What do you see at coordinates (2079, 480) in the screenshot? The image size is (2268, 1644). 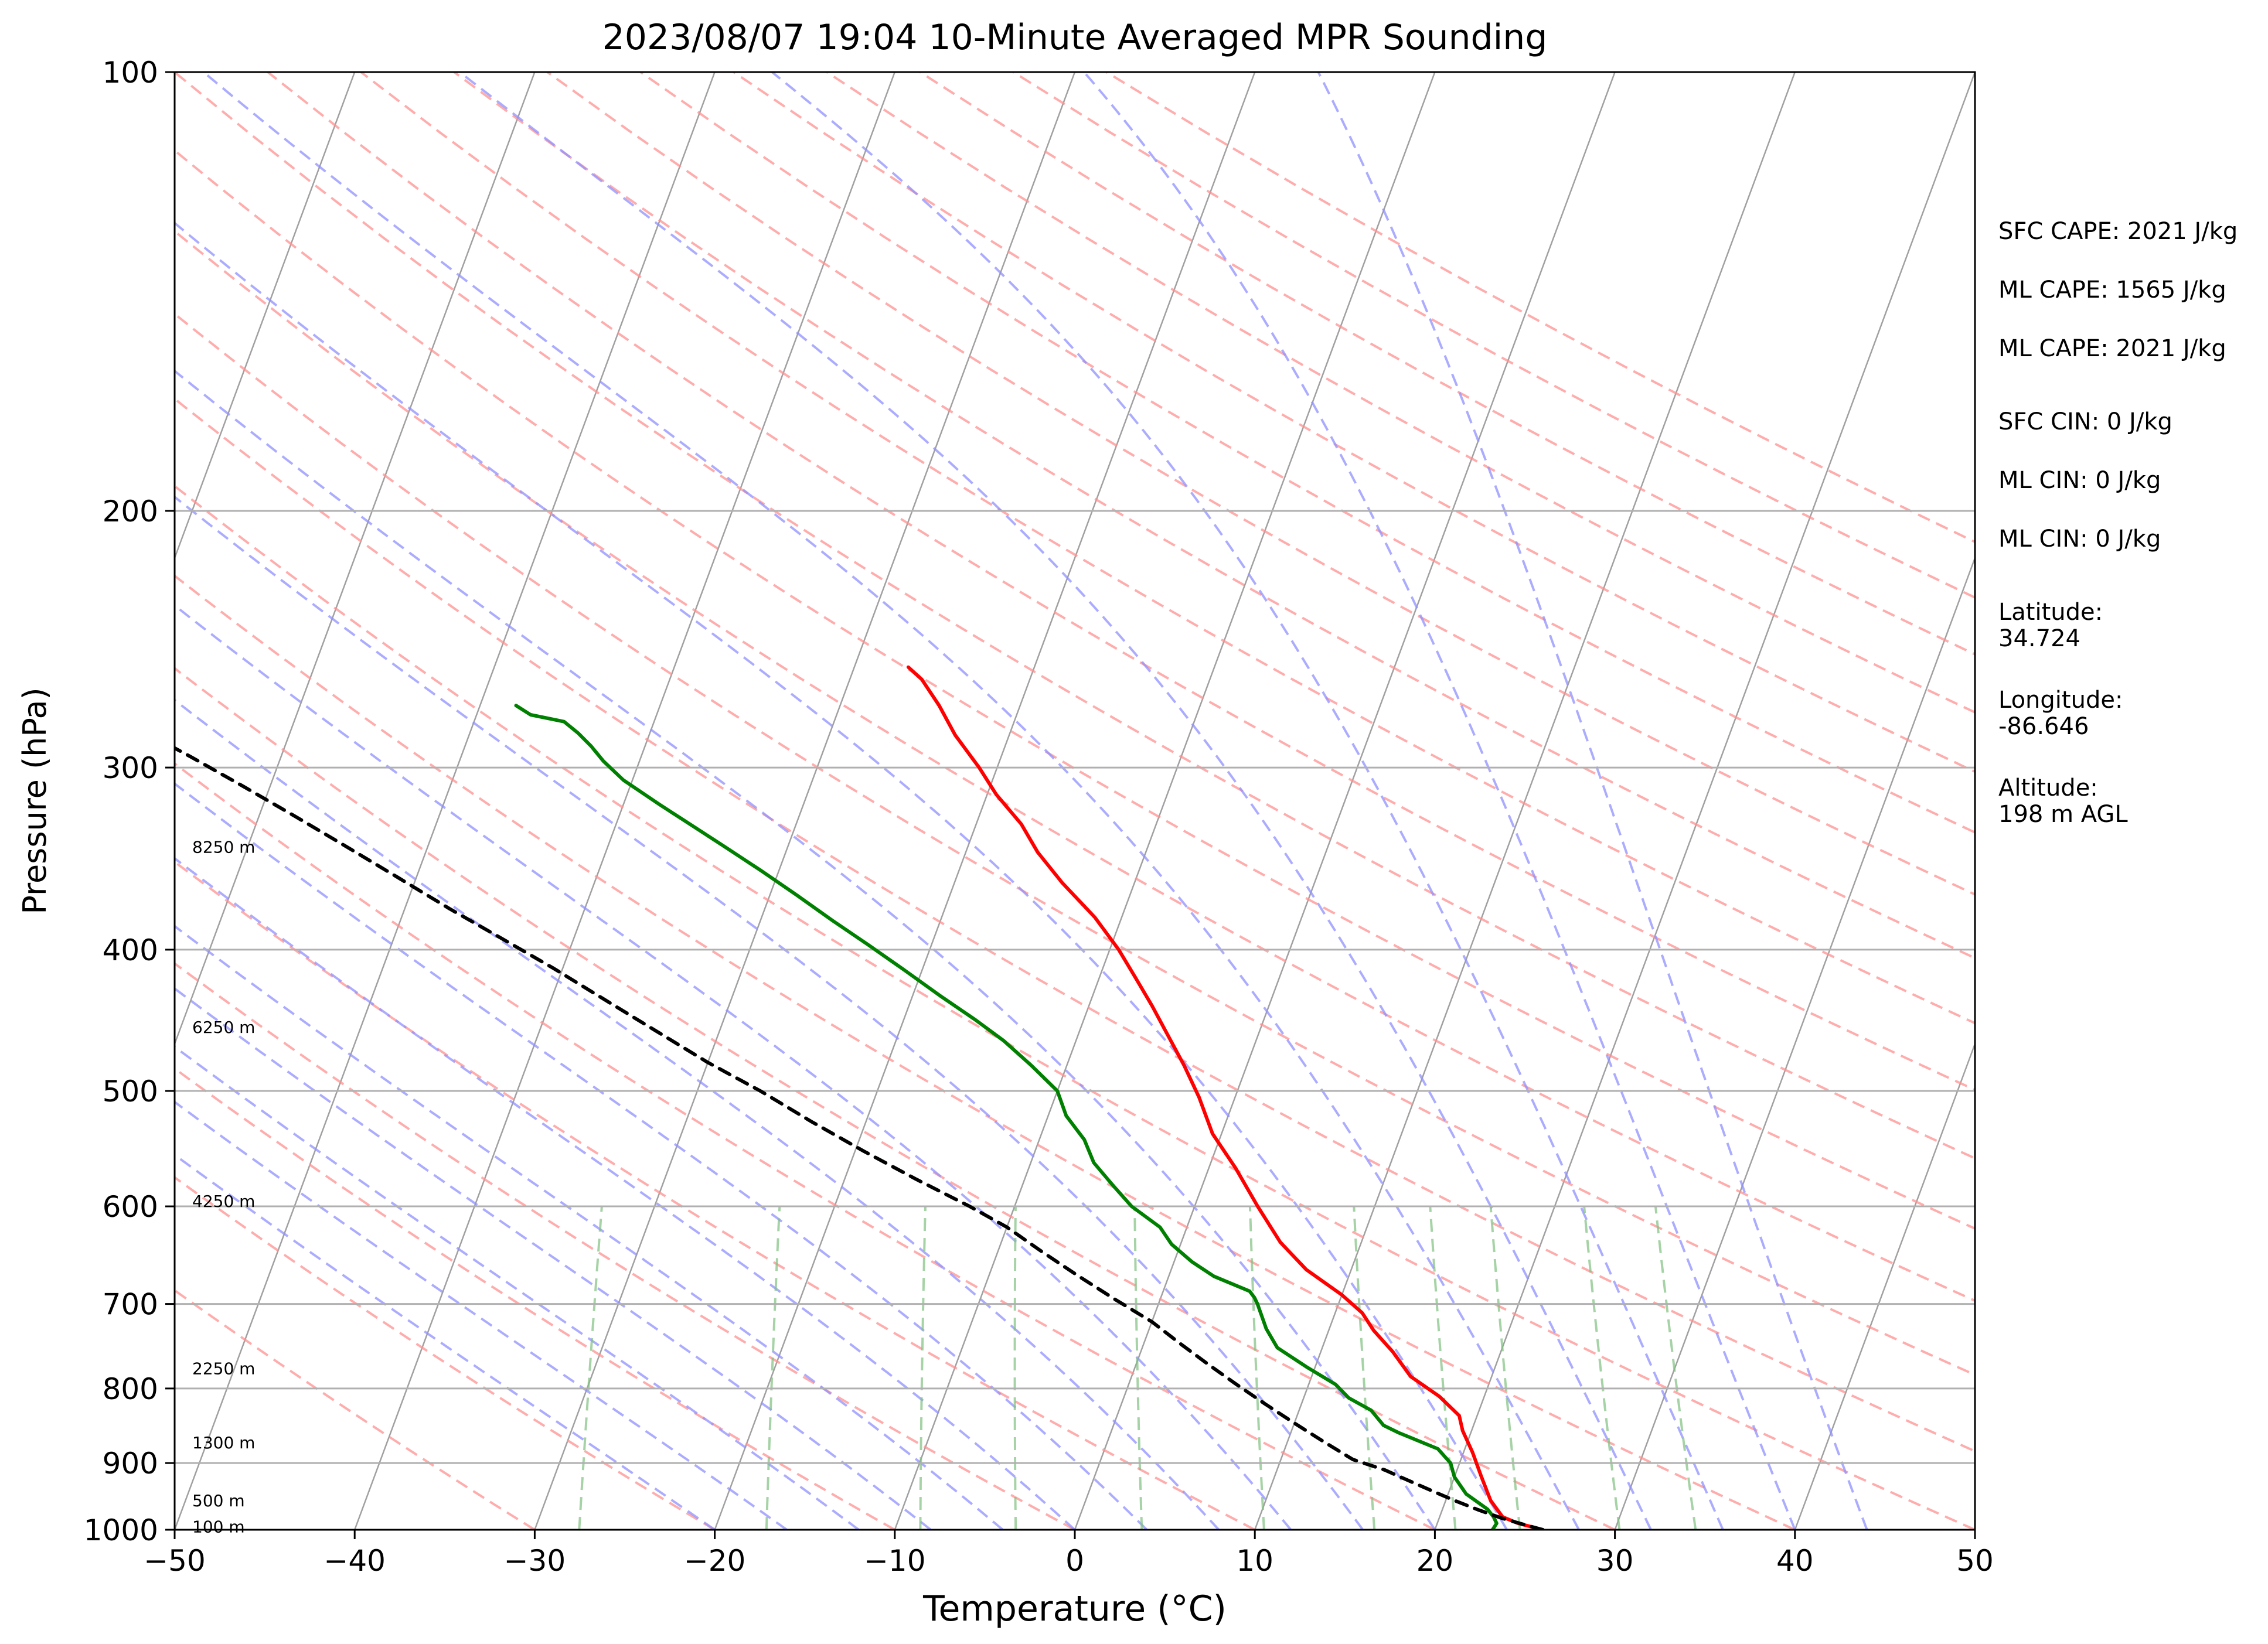 I see `stat-ml-cin: ML CIN: 0 J/kg` at bounding box center [2079, 480].